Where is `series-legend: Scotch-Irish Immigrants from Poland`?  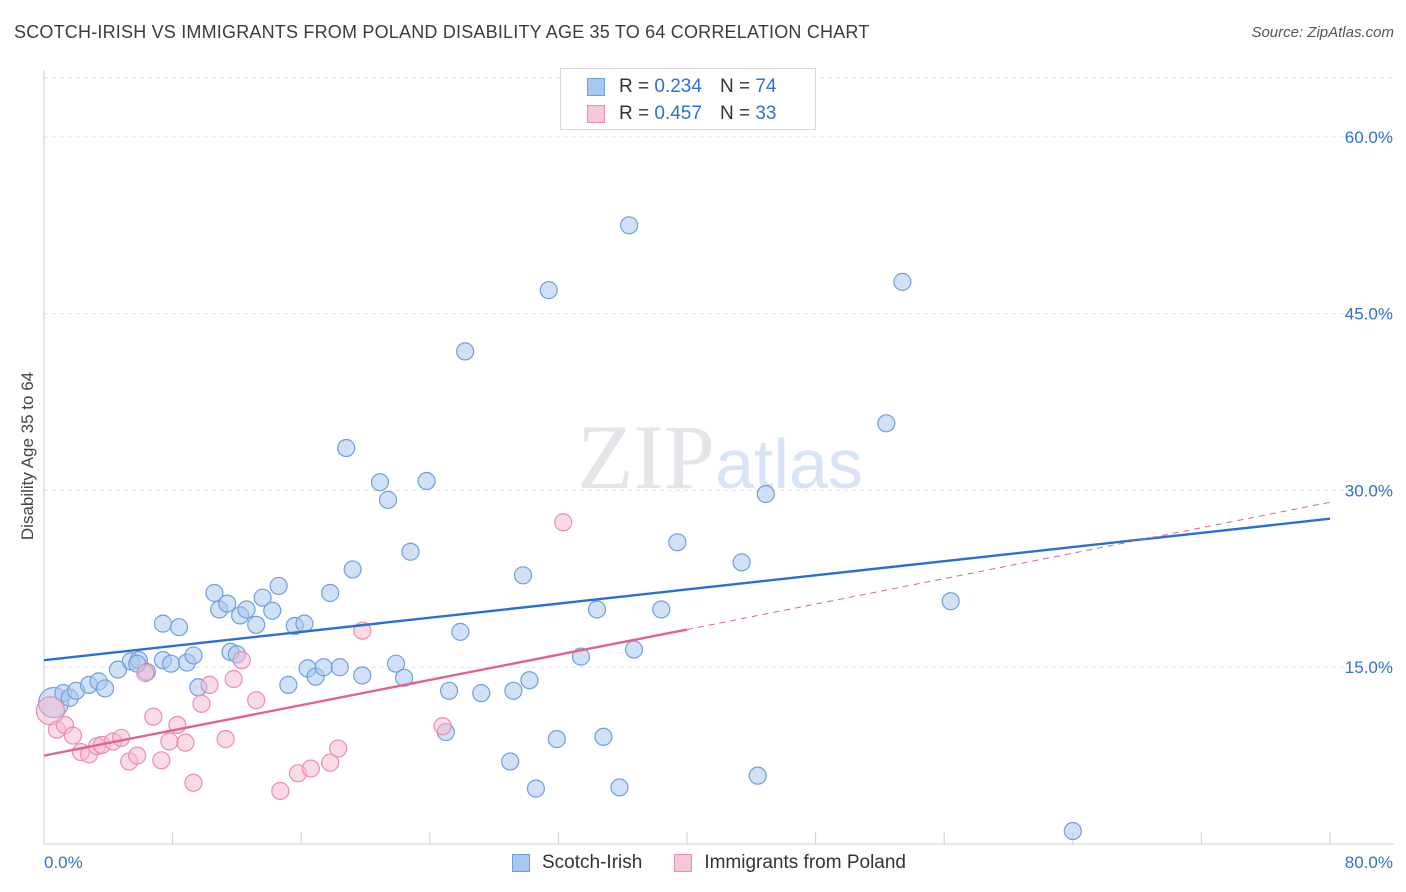 series-legend: Scotch-Irish Immigrants from Poland is located at coordinates (725, 863).